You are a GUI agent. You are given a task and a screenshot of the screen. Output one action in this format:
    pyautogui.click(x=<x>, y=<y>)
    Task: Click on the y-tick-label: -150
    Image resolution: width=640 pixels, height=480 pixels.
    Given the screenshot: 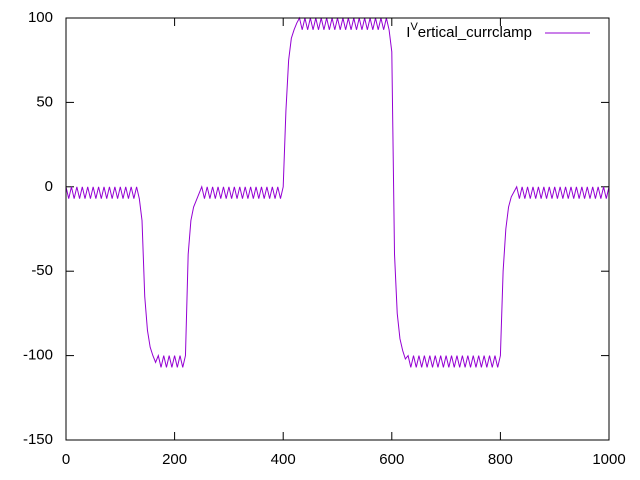 What is the action you would take?
    pyautogui.click(x=38, y=439)
    